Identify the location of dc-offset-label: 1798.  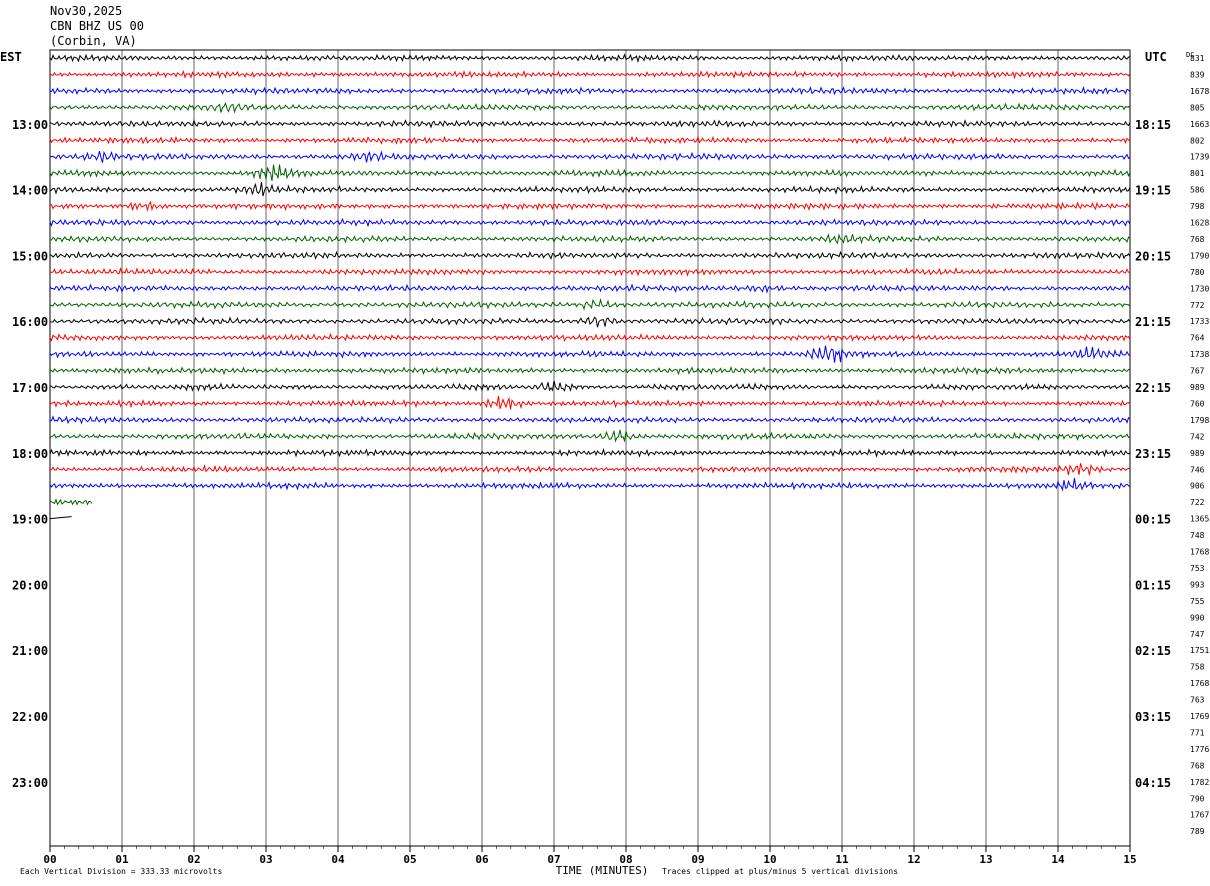
(1199, 420).